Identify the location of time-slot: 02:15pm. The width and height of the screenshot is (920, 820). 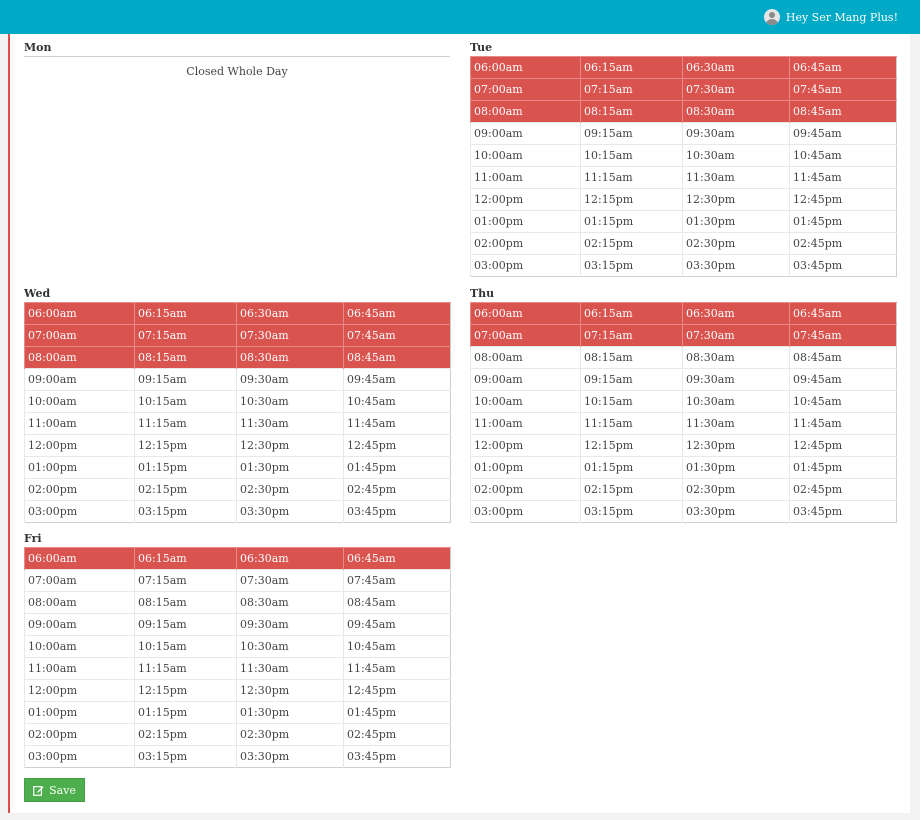
(631, 243).